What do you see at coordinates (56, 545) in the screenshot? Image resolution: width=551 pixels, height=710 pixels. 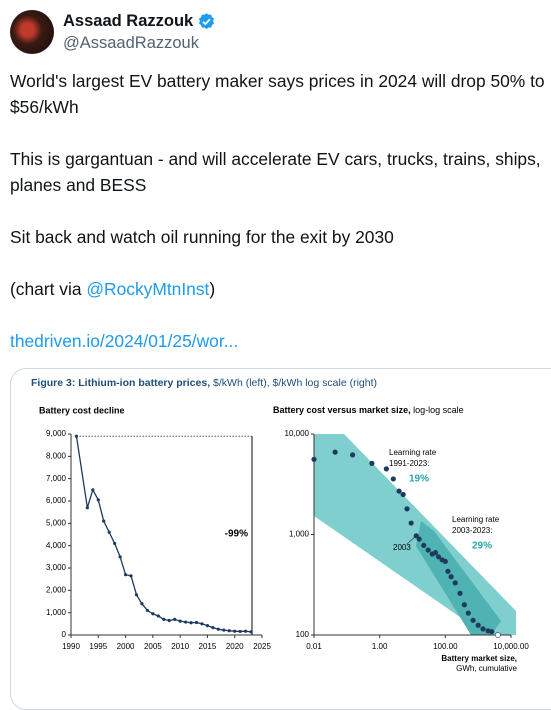 I see `y-tick-label: 4,000` at bounding box center [56, 545].